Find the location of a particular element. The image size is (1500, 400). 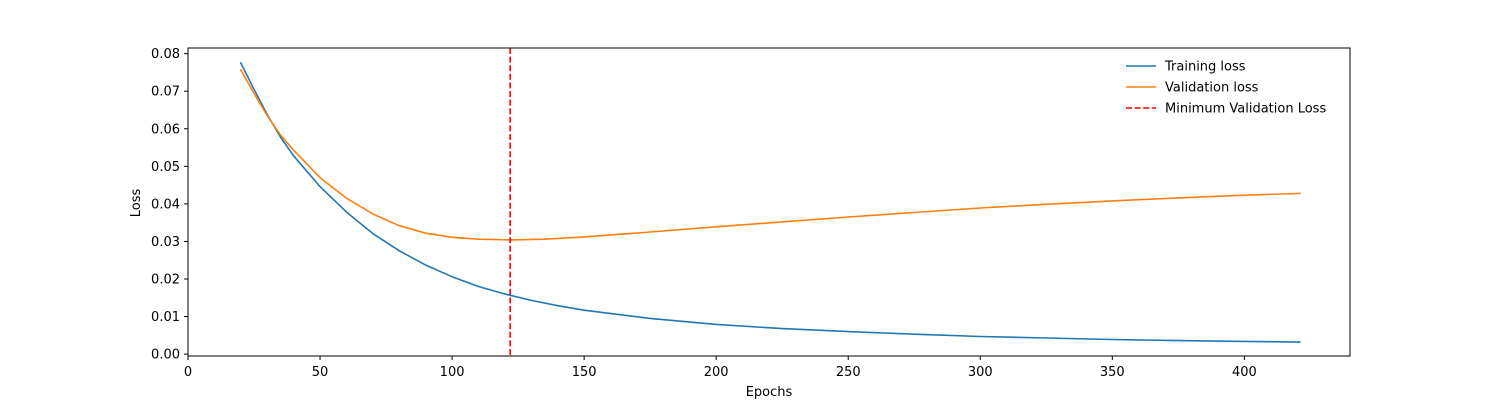

x-axis: 0 50 100 150 200 250 300 350 400 is located at coordinates (720, 368).